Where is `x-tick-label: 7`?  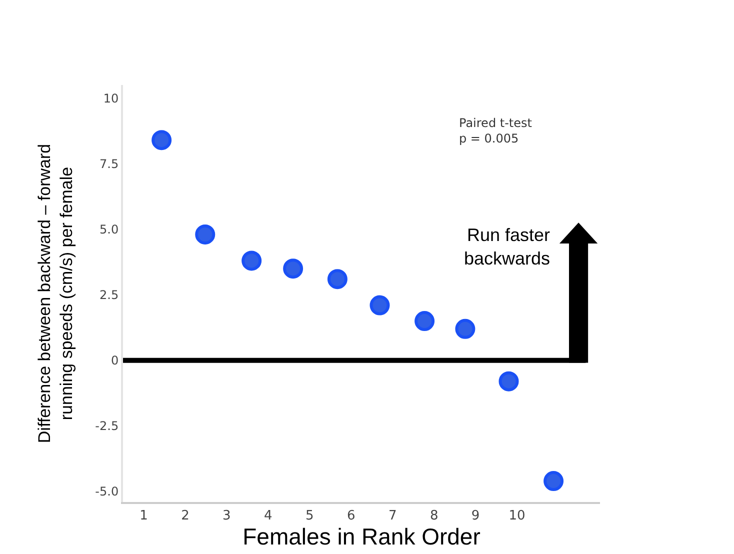
x-tick-label: 7 is located at coordinates (392, 516).